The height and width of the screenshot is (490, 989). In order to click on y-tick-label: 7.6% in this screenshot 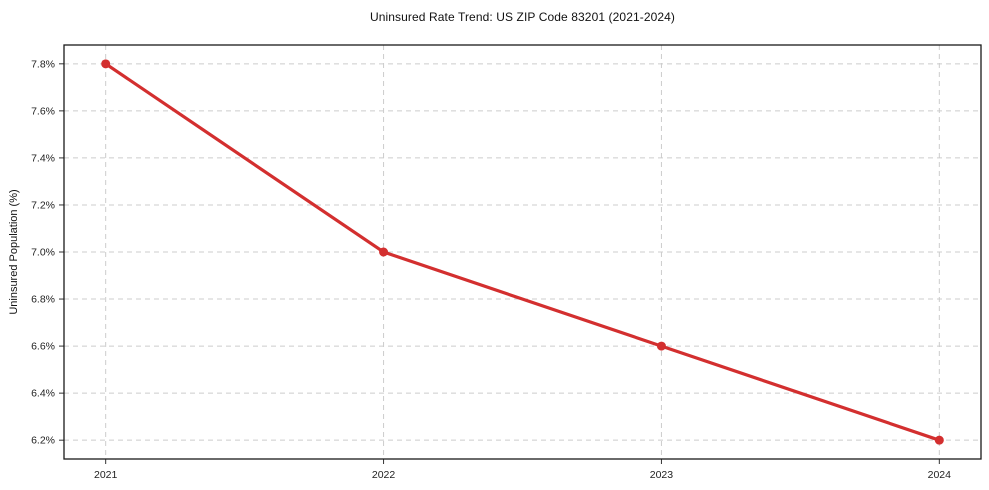, I will do `click(43, 111)`.